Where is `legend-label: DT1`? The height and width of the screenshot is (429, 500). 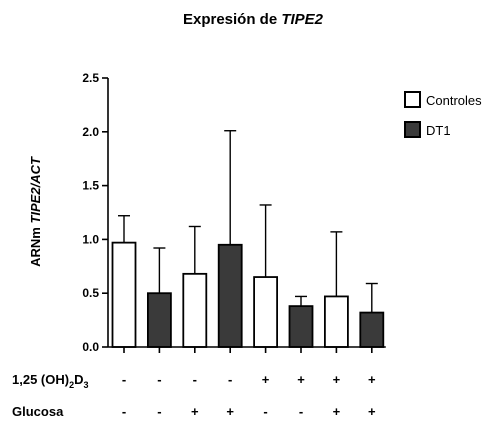
legend-label: DT1 is located at coordinates (438, 130).